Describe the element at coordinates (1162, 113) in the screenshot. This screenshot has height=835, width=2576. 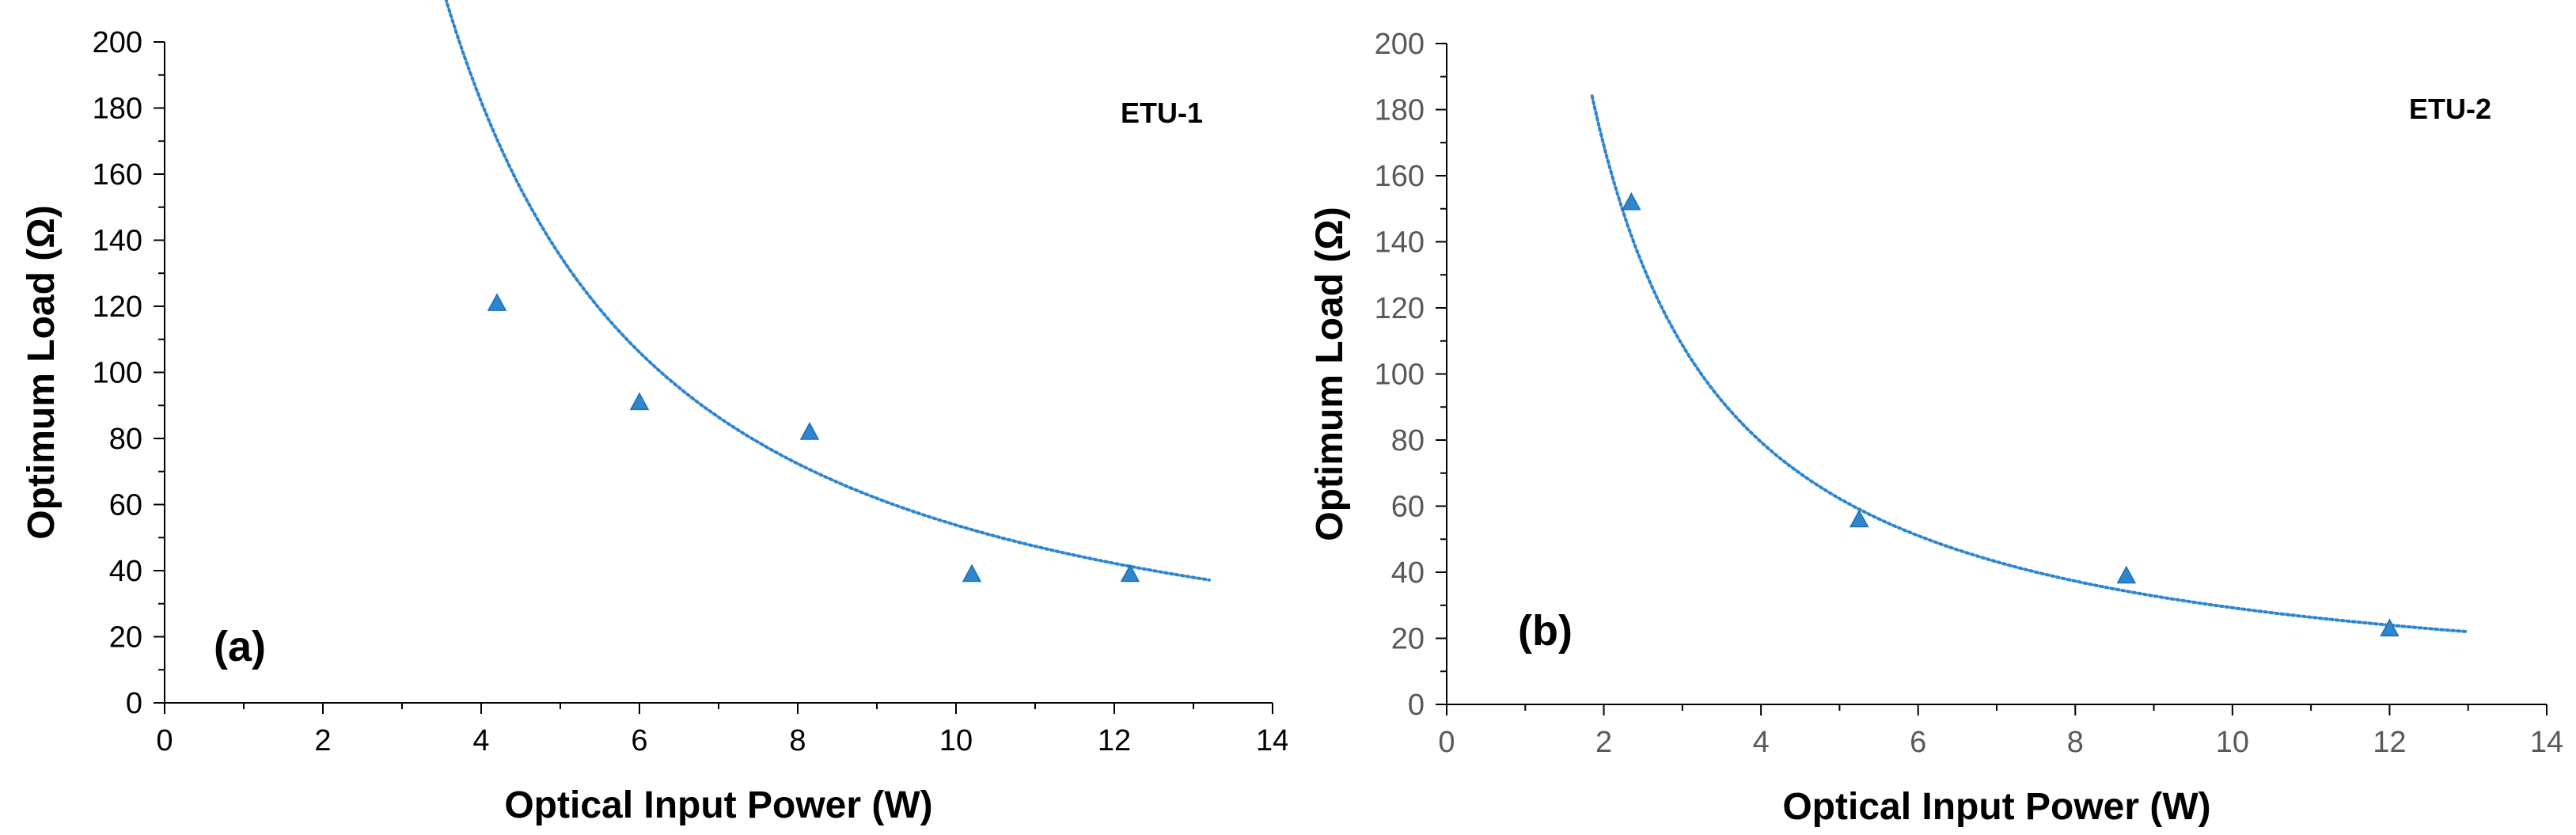
I see `series-label: ETU-1` at that location.